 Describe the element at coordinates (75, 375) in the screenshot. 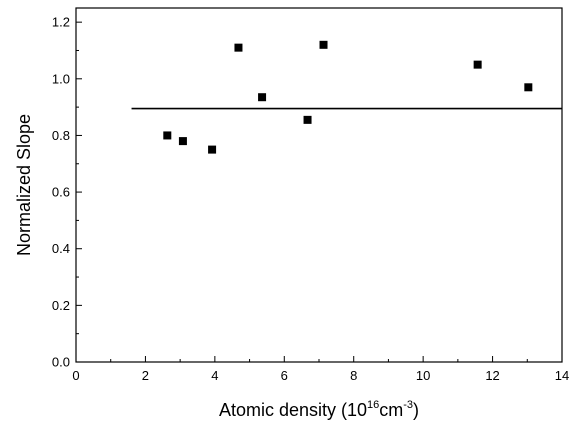

I see `x-tick-label: 0` at that location.